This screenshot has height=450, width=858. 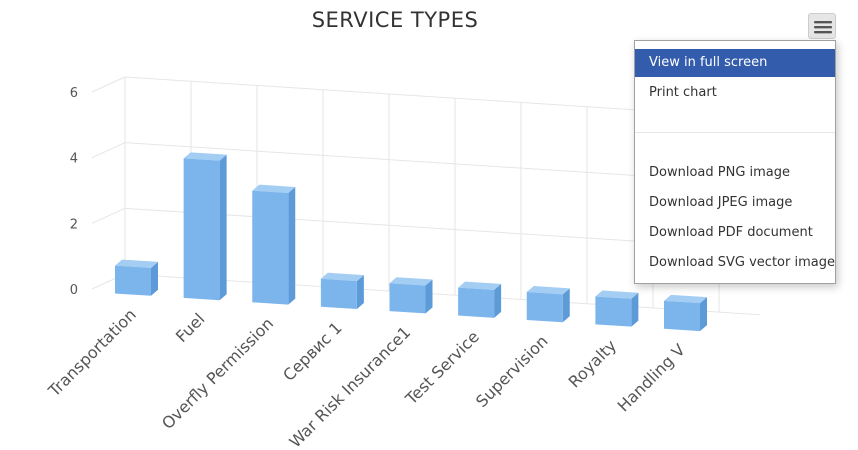 What do you see at coordinates (720, 172) in the screenshot?
I see `menu-item-download-png: Download PNG image` at bounding box center [720, 172].